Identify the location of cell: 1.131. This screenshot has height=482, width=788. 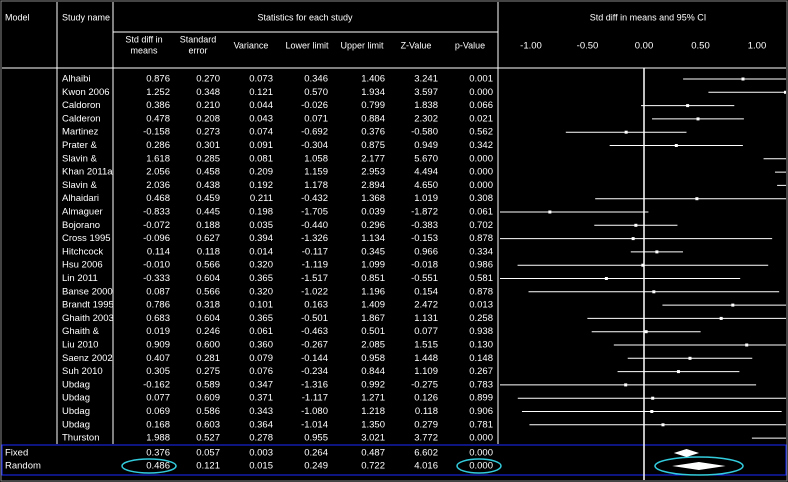
(426, 318).